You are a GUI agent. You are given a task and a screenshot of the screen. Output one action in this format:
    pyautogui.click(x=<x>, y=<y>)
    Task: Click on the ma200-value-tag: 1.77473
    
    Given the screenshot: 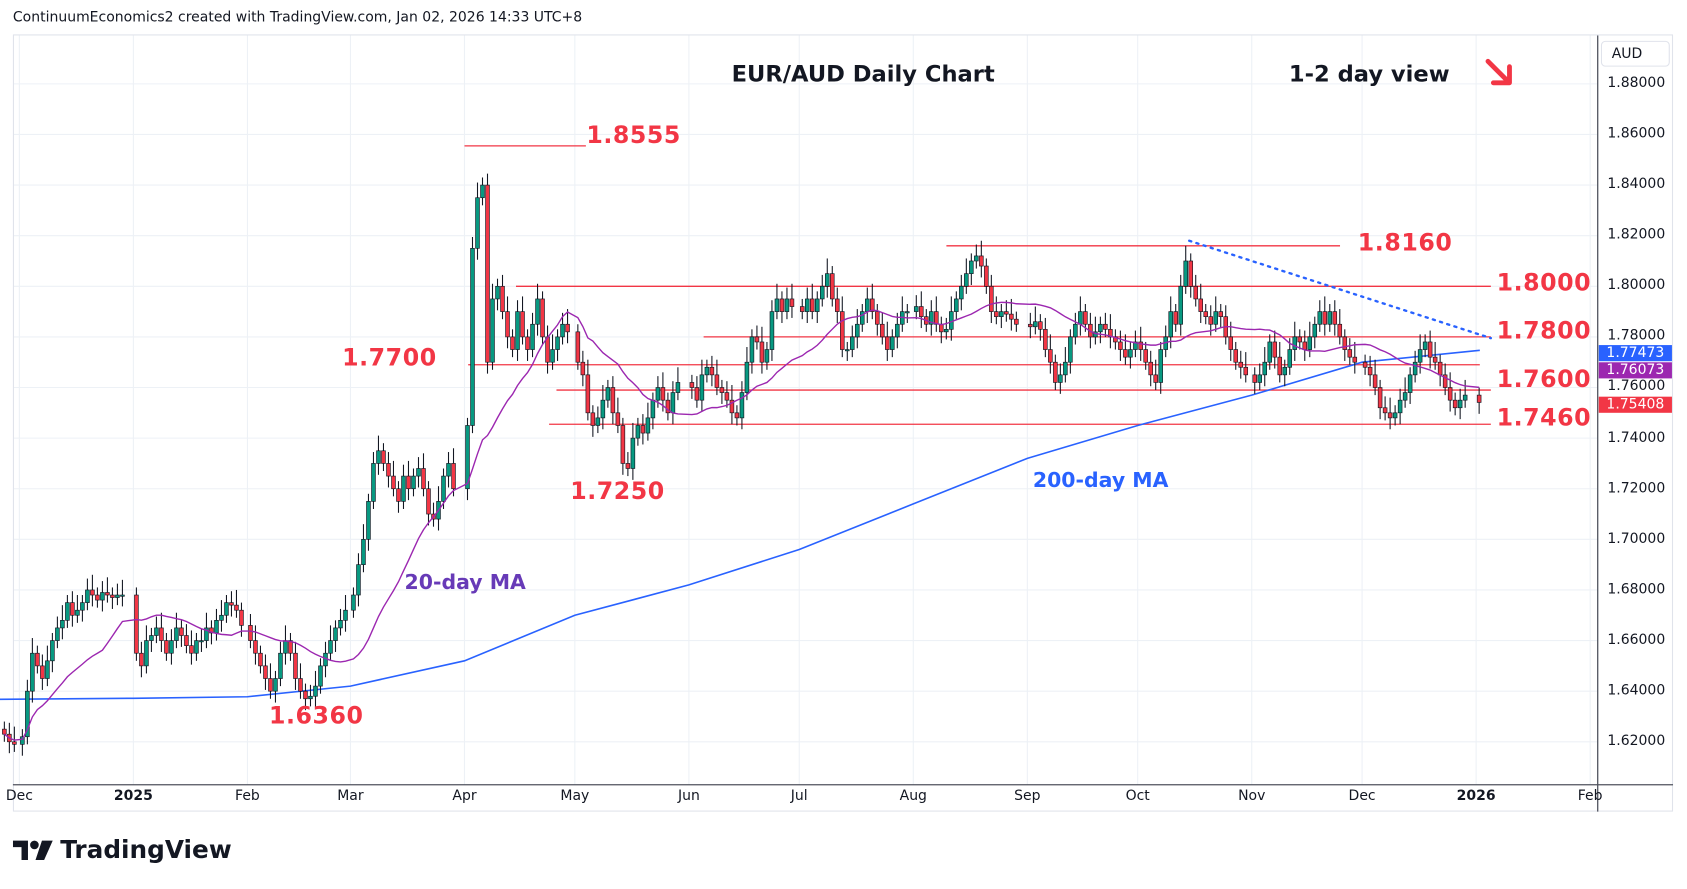 What is the action you would take?
    pyautogui.click(x=1635, y=353)
    